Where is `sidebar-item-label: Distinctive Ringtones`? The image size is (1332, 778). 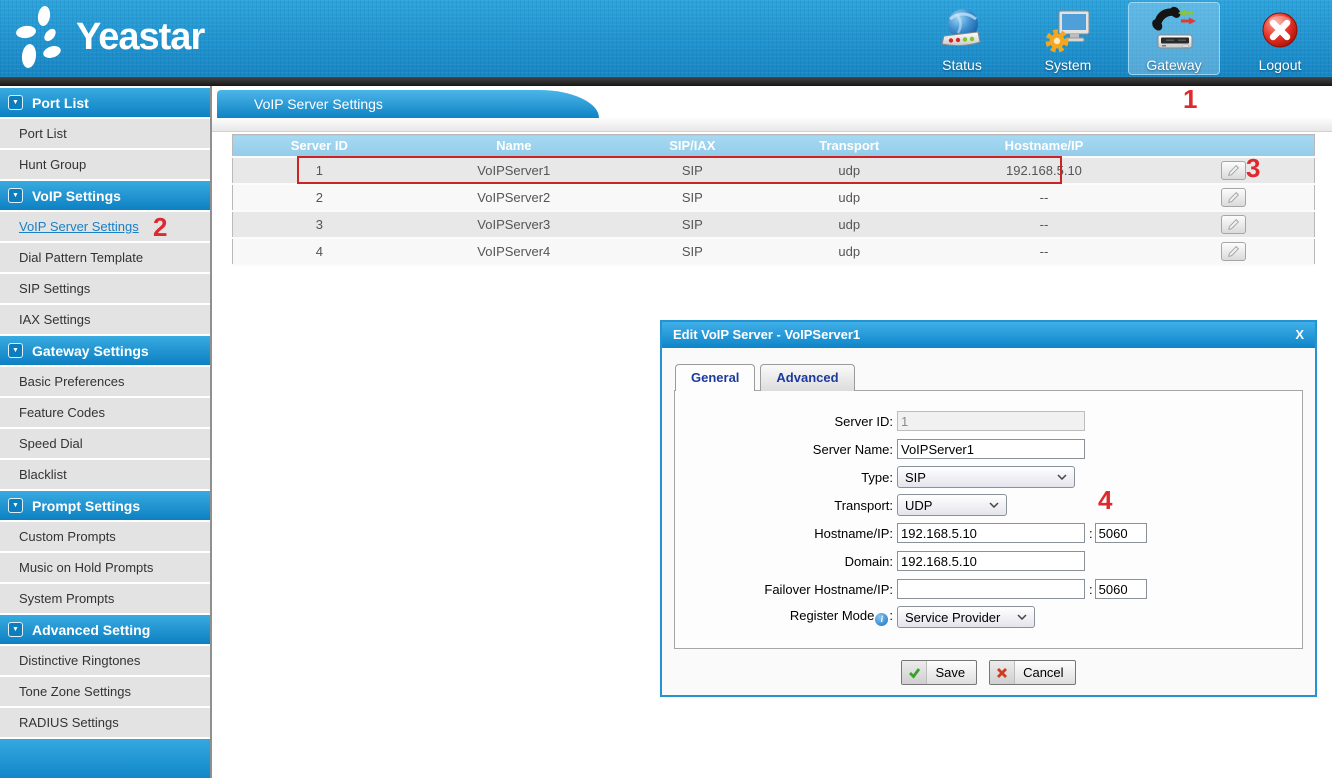
sidebar-item-label: Distinctive Ringtones is located at coordinates (80, 660).